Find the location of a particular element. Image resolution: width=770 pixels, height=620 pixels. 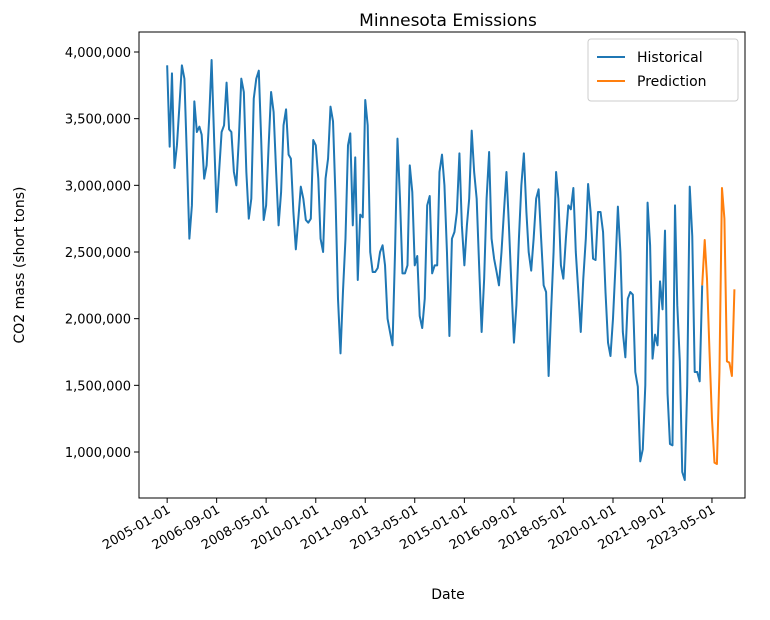

y-tick-label: 1,500,000 is located at coordinates (98, 386).